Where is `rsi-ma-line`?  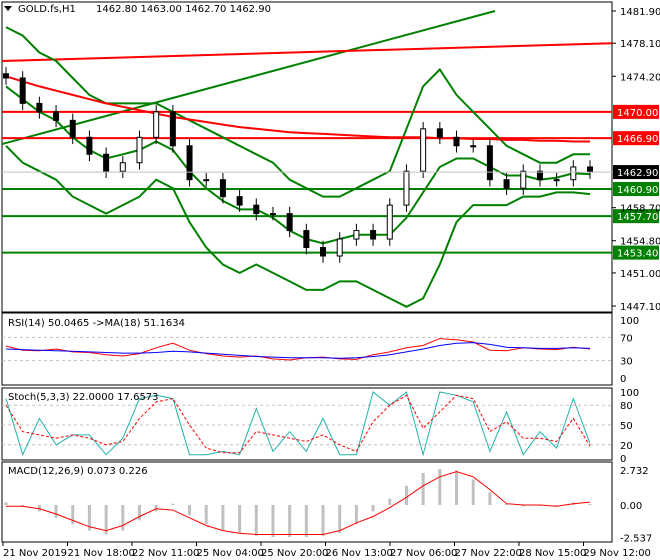
rsi-ma-line is located at coordinates (298, 350).